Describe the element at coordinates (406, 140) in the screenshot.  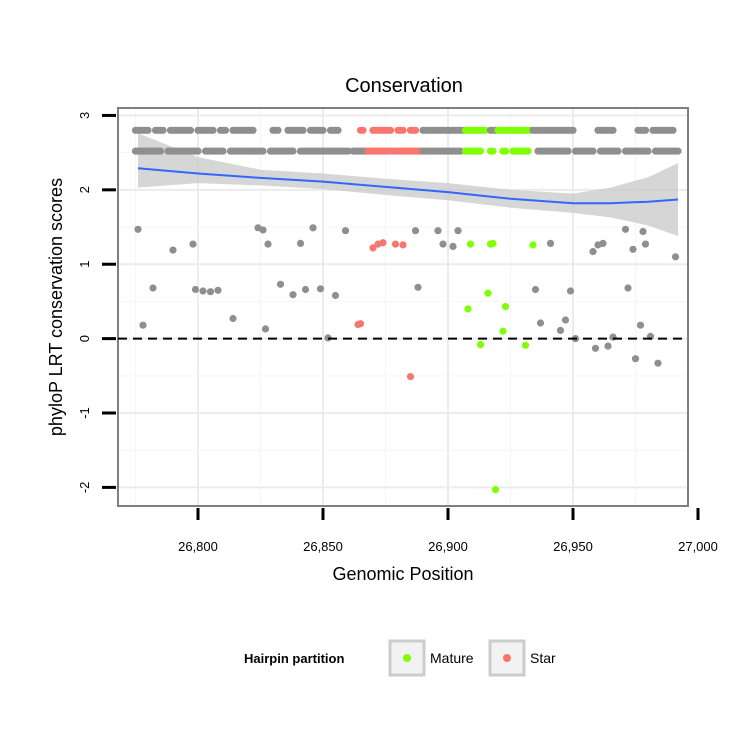
I see `band-points` at that location.